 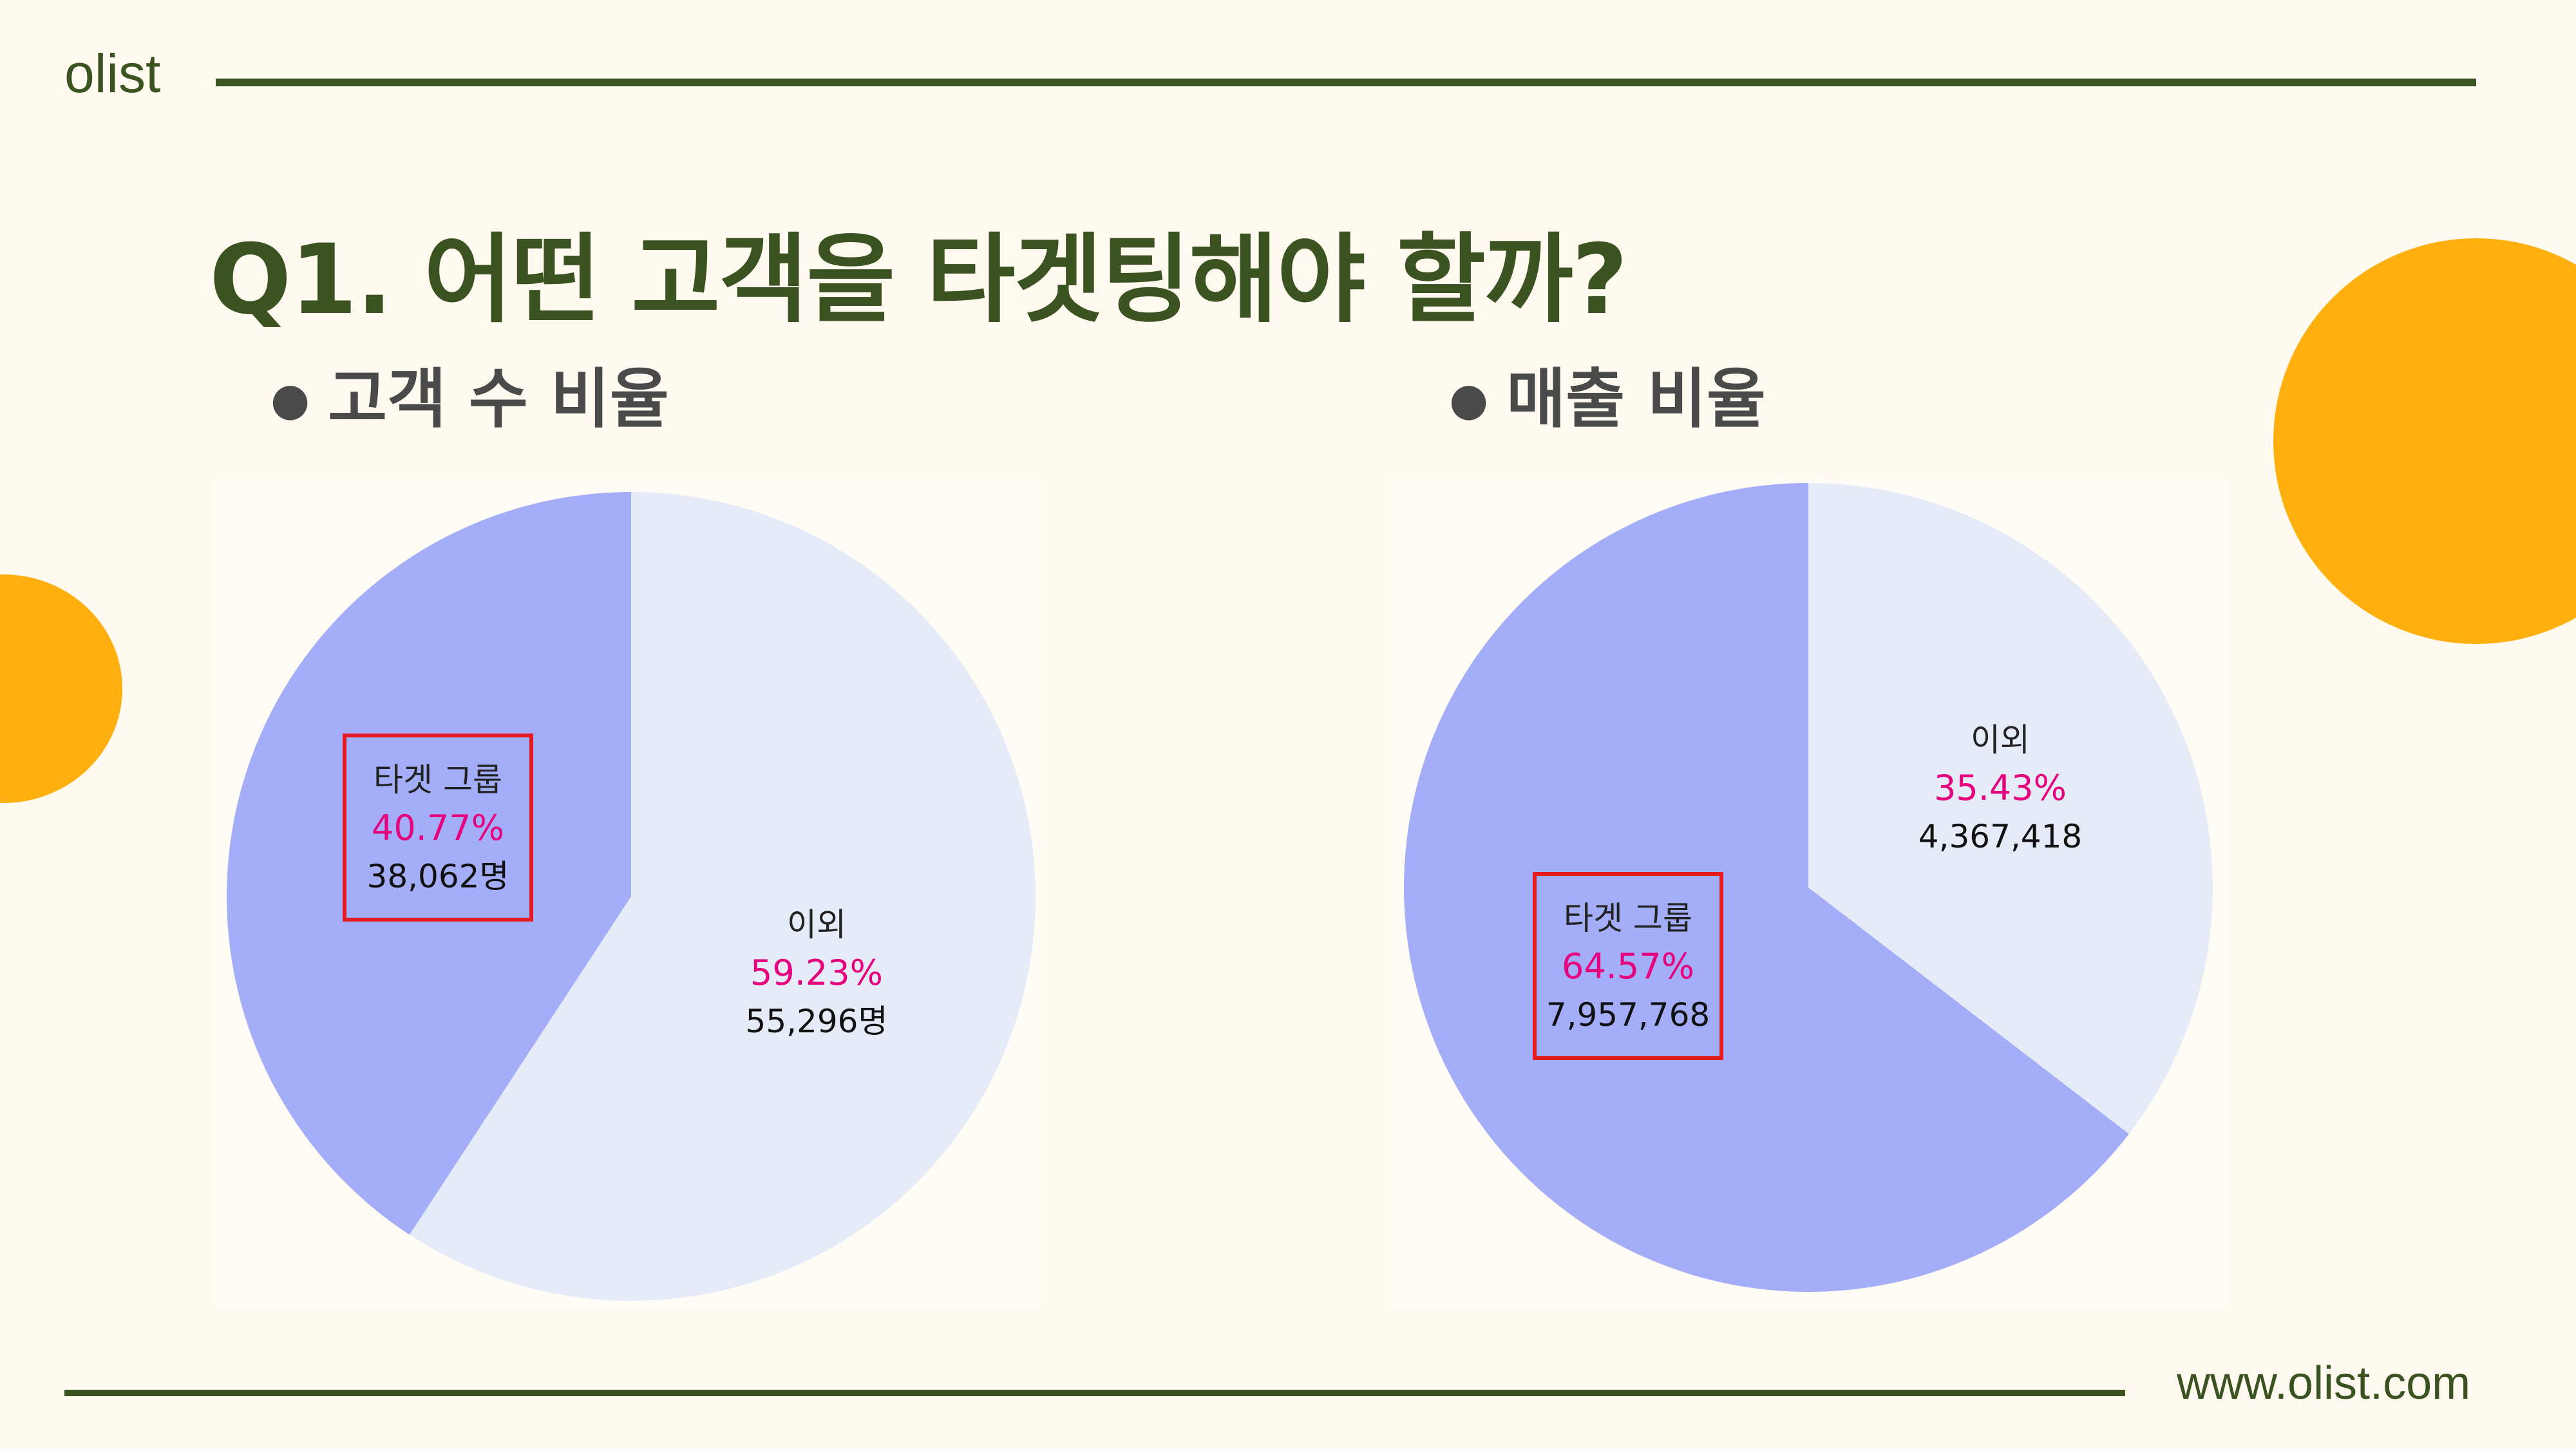 I want to click on brand-logo-text: olist, so click(x=112, y=73).